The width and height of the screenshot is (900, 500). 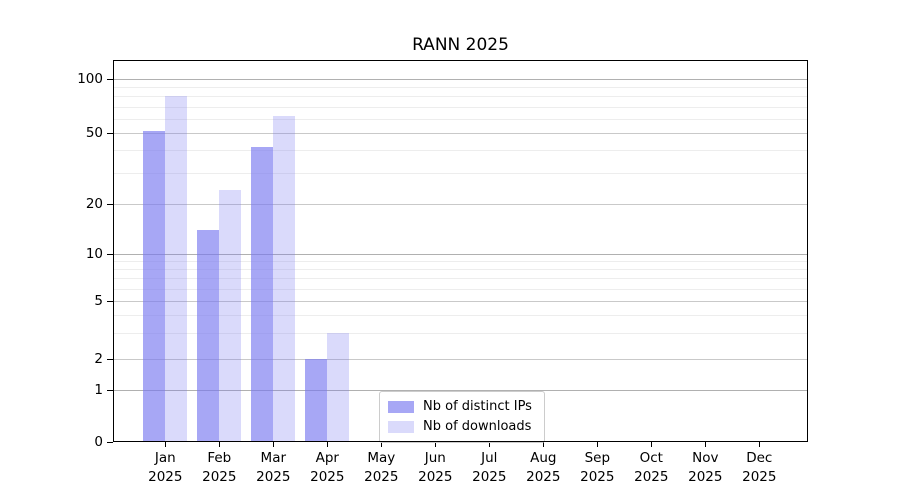 What do you see at coordinates (489, 468) in the screenshot?
I see `x-tick-label: Jul 2025` at bounding box center [489, 468].